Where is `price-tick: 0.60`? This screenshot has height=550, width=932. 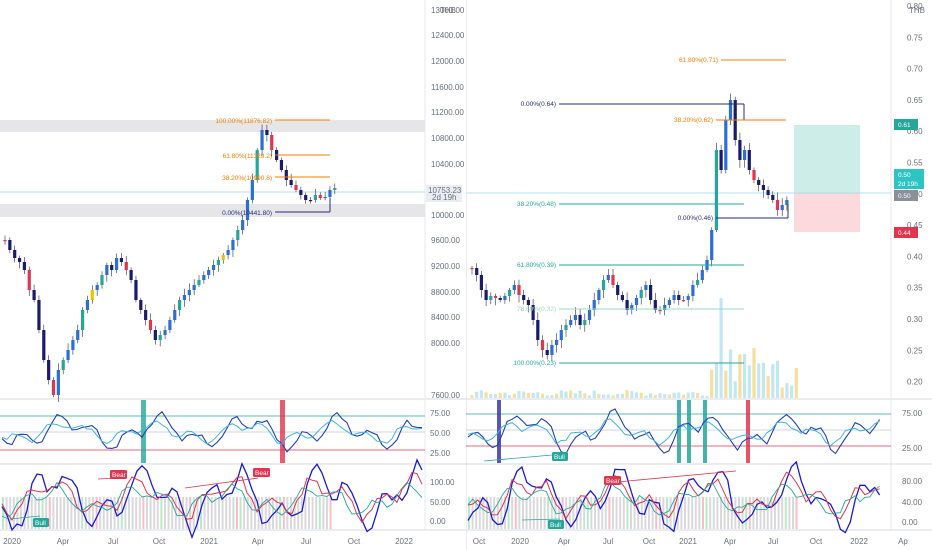 price-tick: 0.60 is located at coordinates (915, 131).